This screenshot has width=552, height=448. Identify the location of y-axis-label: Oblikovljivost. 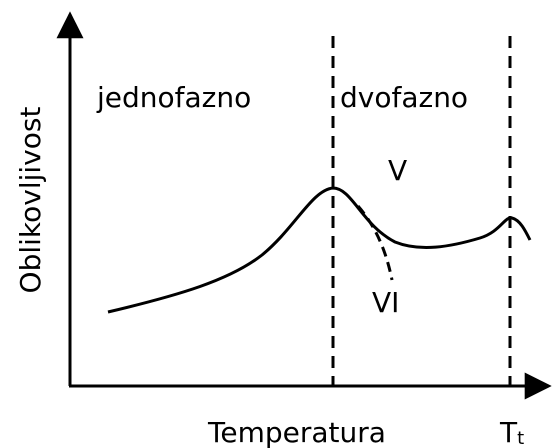
(30, 200).